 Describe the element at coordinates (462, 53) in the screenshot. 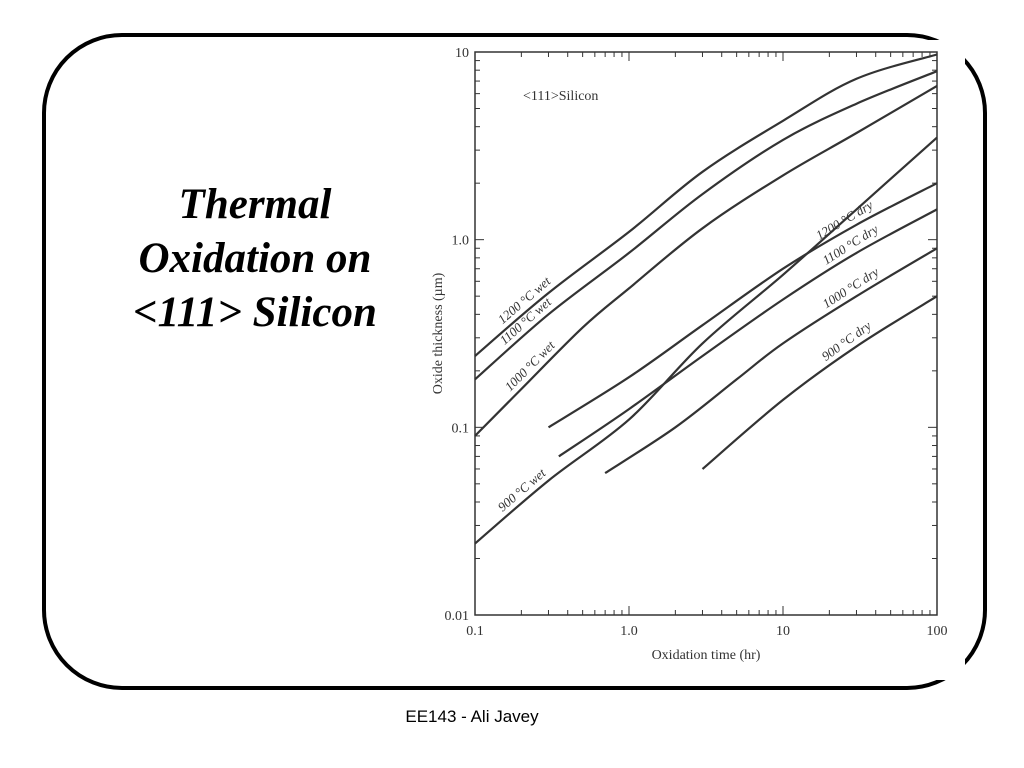

I see `y-tick-label: 10` at that location.